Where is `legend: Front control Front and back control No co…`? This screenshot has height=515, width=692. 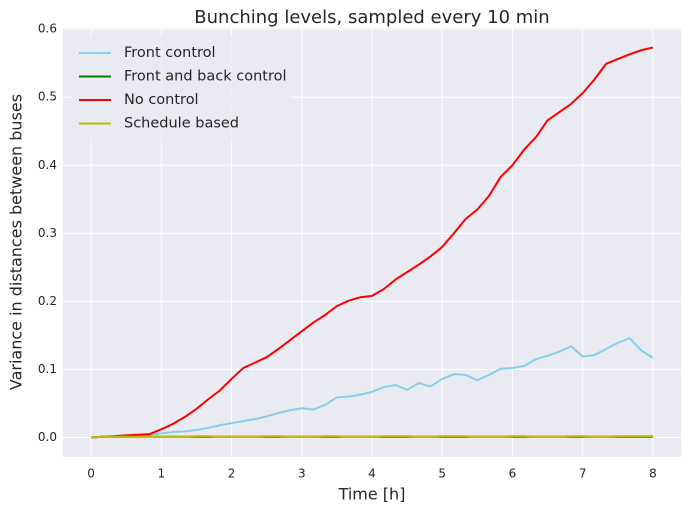
legend: Front control Front and back control No co… is located at coordinates (181, 89).